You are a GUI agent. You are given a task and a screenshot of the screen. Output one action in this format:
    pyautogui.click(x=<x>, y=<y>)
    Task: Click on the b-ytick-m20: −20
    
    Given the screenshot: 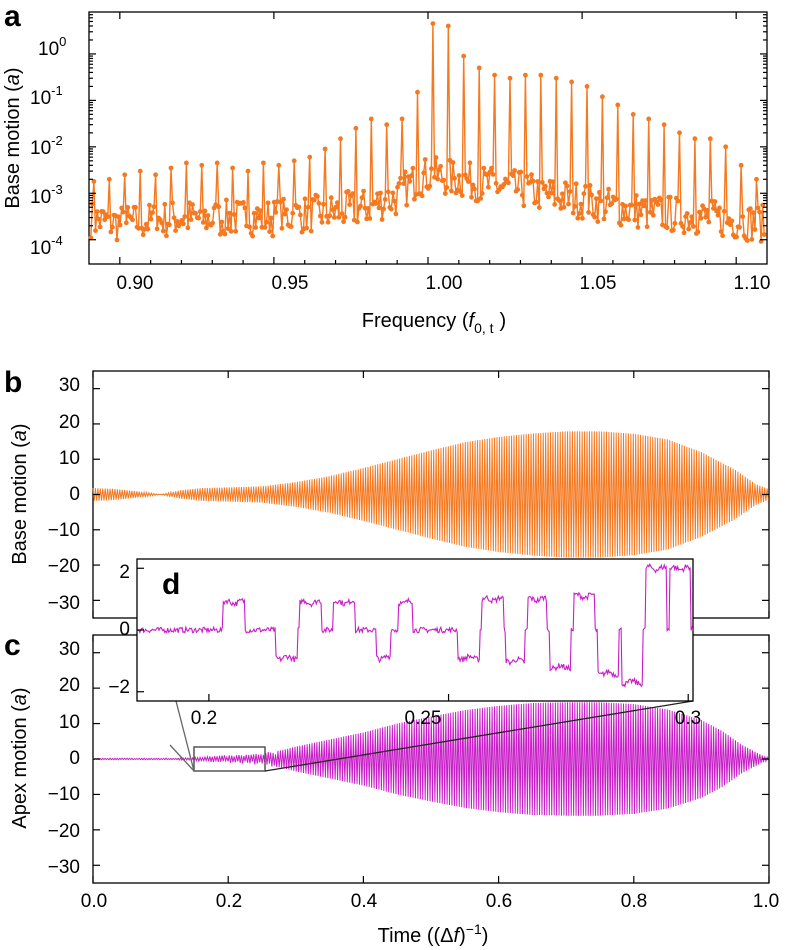 What is the action you would take?
    pyautogui.click(x=64, y=566)
    